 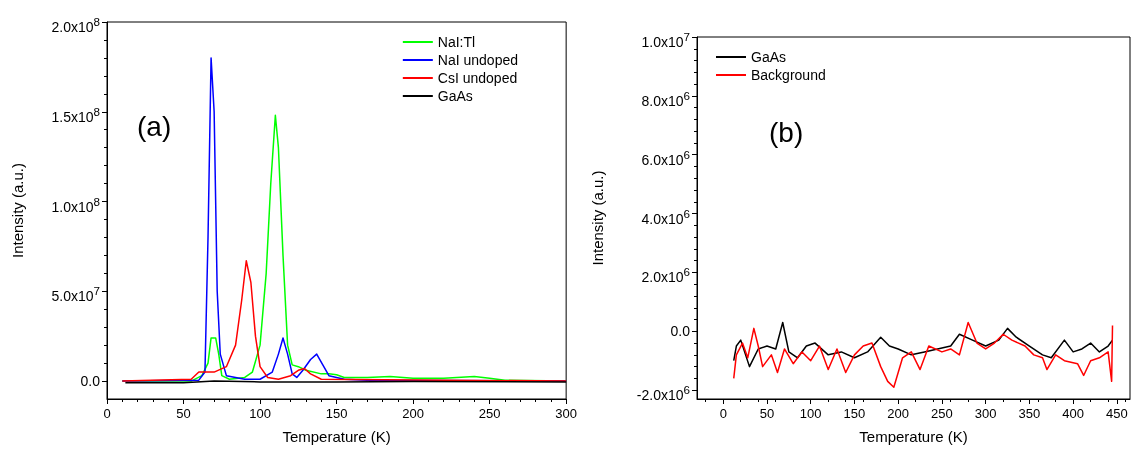 I want to click on x-tick-label: 350, so click(x=1029, y=413).